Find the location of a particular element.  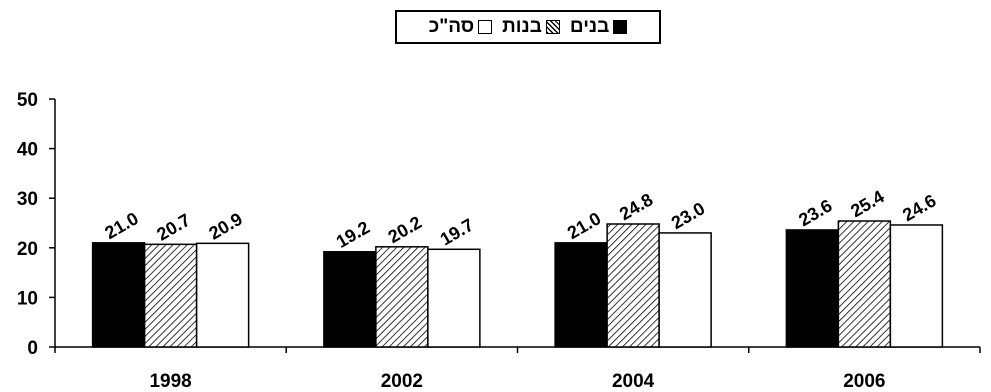

x-tick-label: 2002 is located at coordinates (402, 381).